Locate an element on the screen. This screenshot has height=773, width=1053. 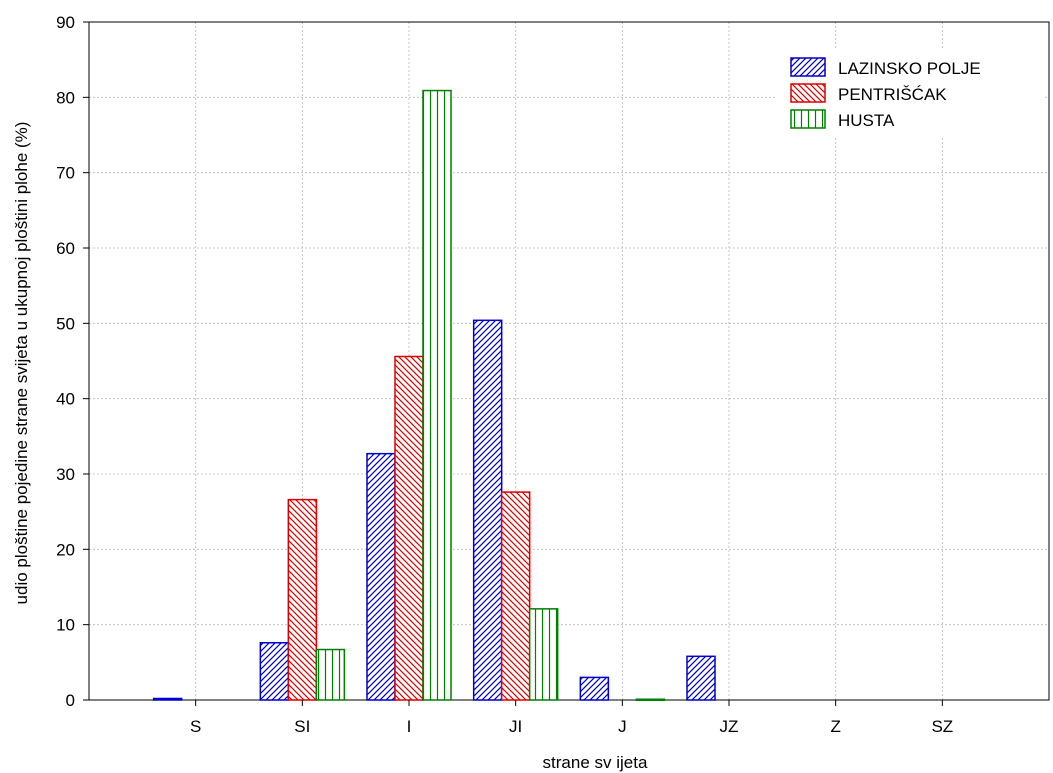
x-tick-label: J is located at coordinates (622, 726).